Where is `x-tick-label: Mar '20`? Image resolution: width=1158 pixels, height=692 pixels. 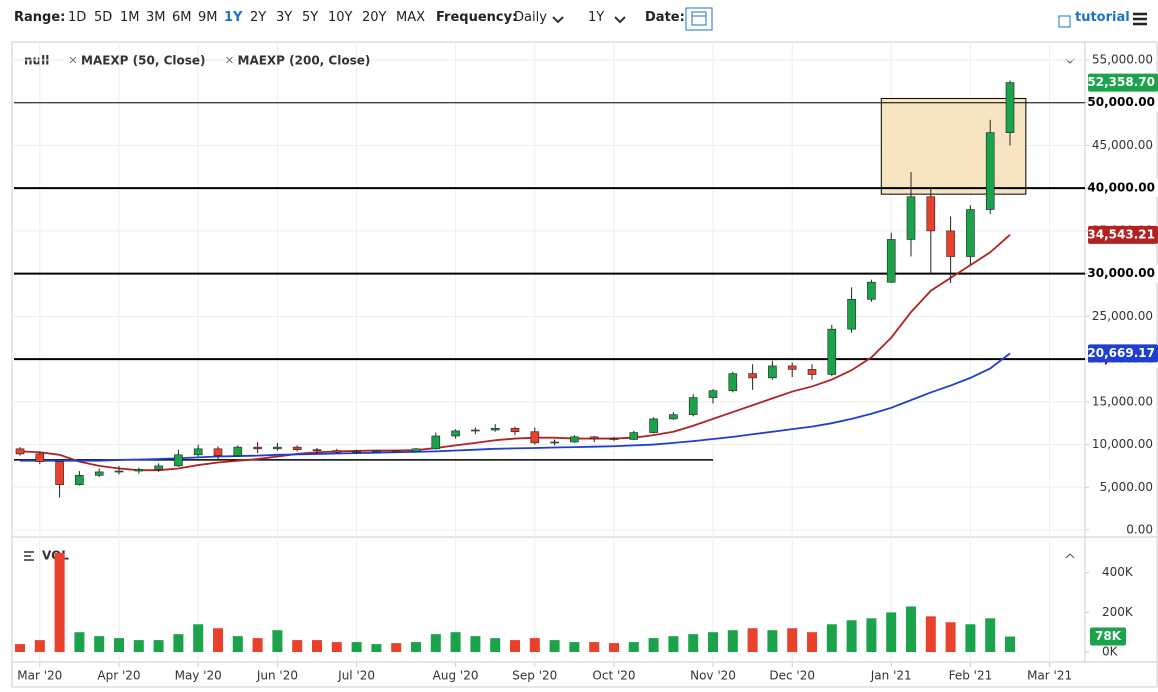
x-tick-label: Mar '20 is located at coordinates (39, 676).